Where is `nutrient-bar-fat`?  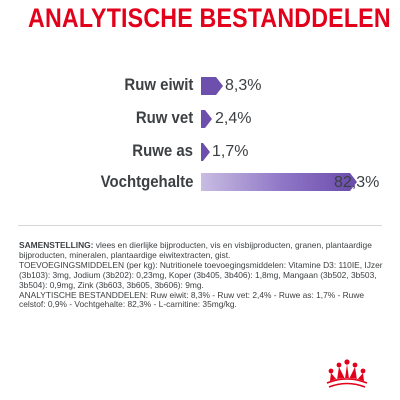
nutrient-bar-fat is located at coordinates (207, 119).